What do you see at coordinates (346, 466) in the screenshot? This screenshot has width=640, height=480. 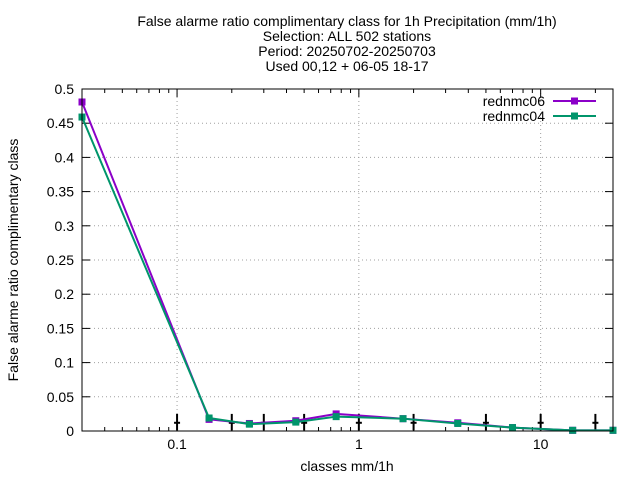 I see `x-axis-label: classes mm/1h` at bounding box center [346, 466].